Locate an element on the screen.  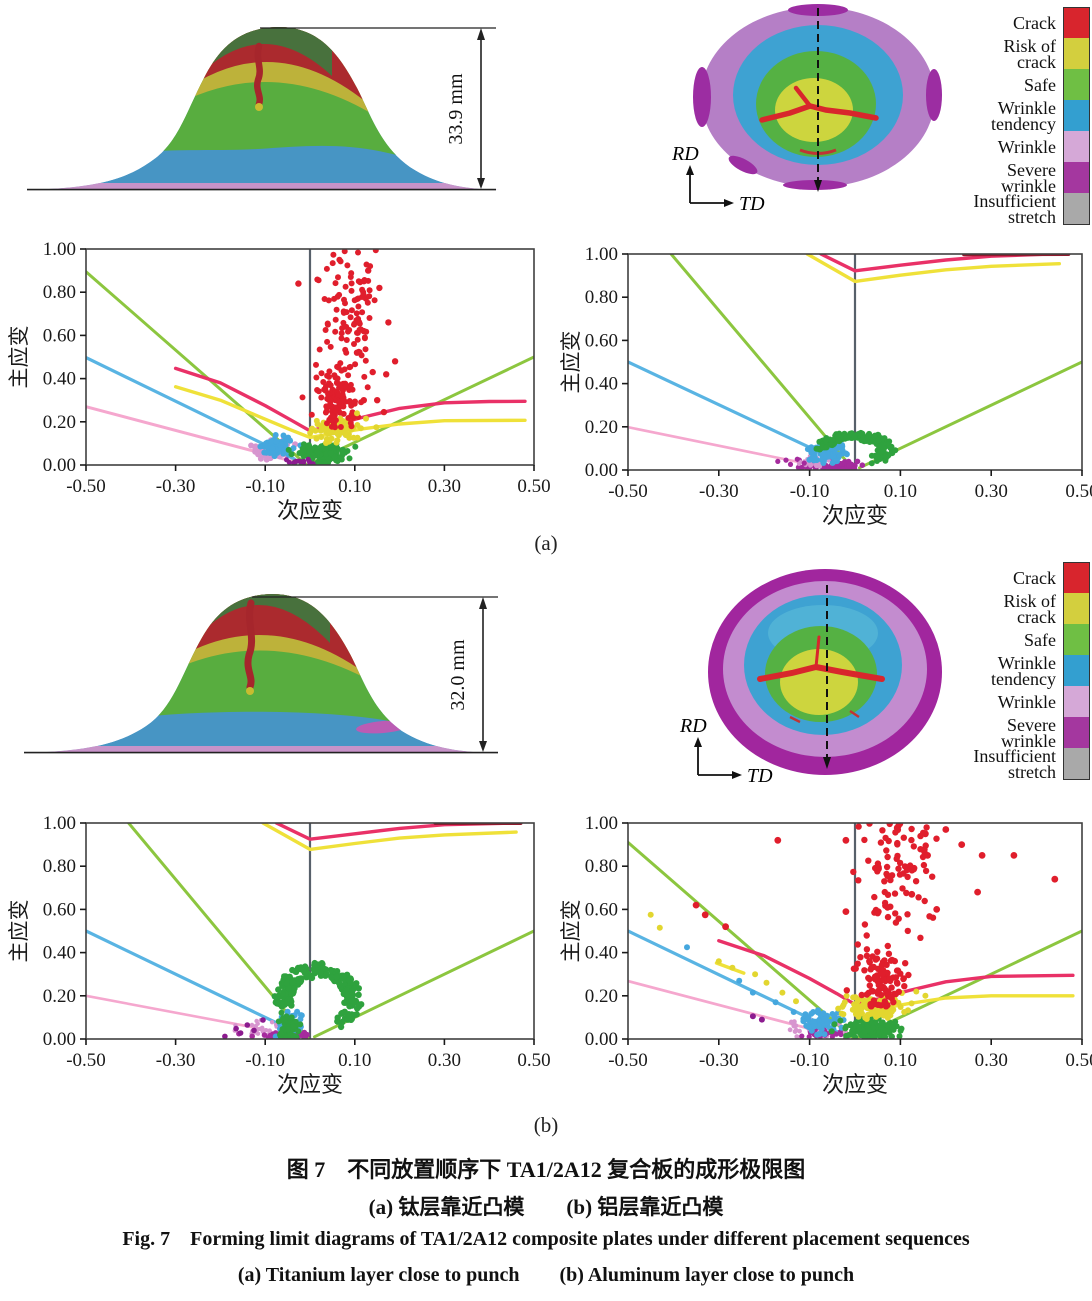
top-view-b: RD TD is located at coordinates (810, 678).